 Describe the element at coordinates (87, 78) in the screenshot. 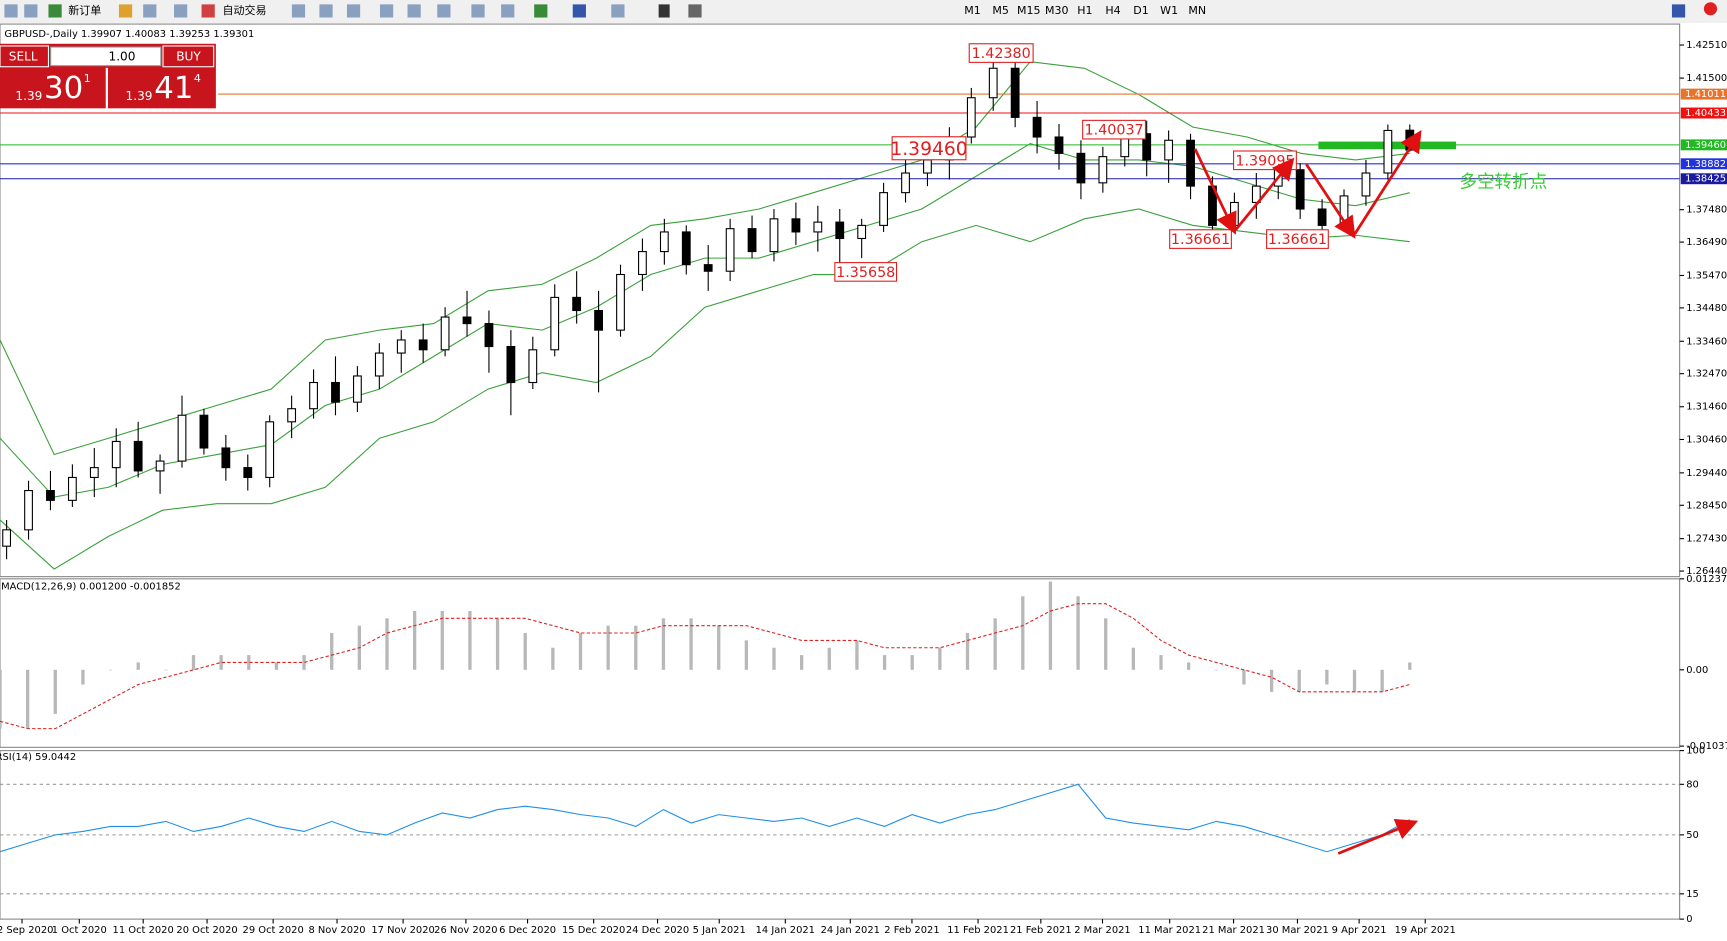

I see `sell-fraction: 1` at that location.